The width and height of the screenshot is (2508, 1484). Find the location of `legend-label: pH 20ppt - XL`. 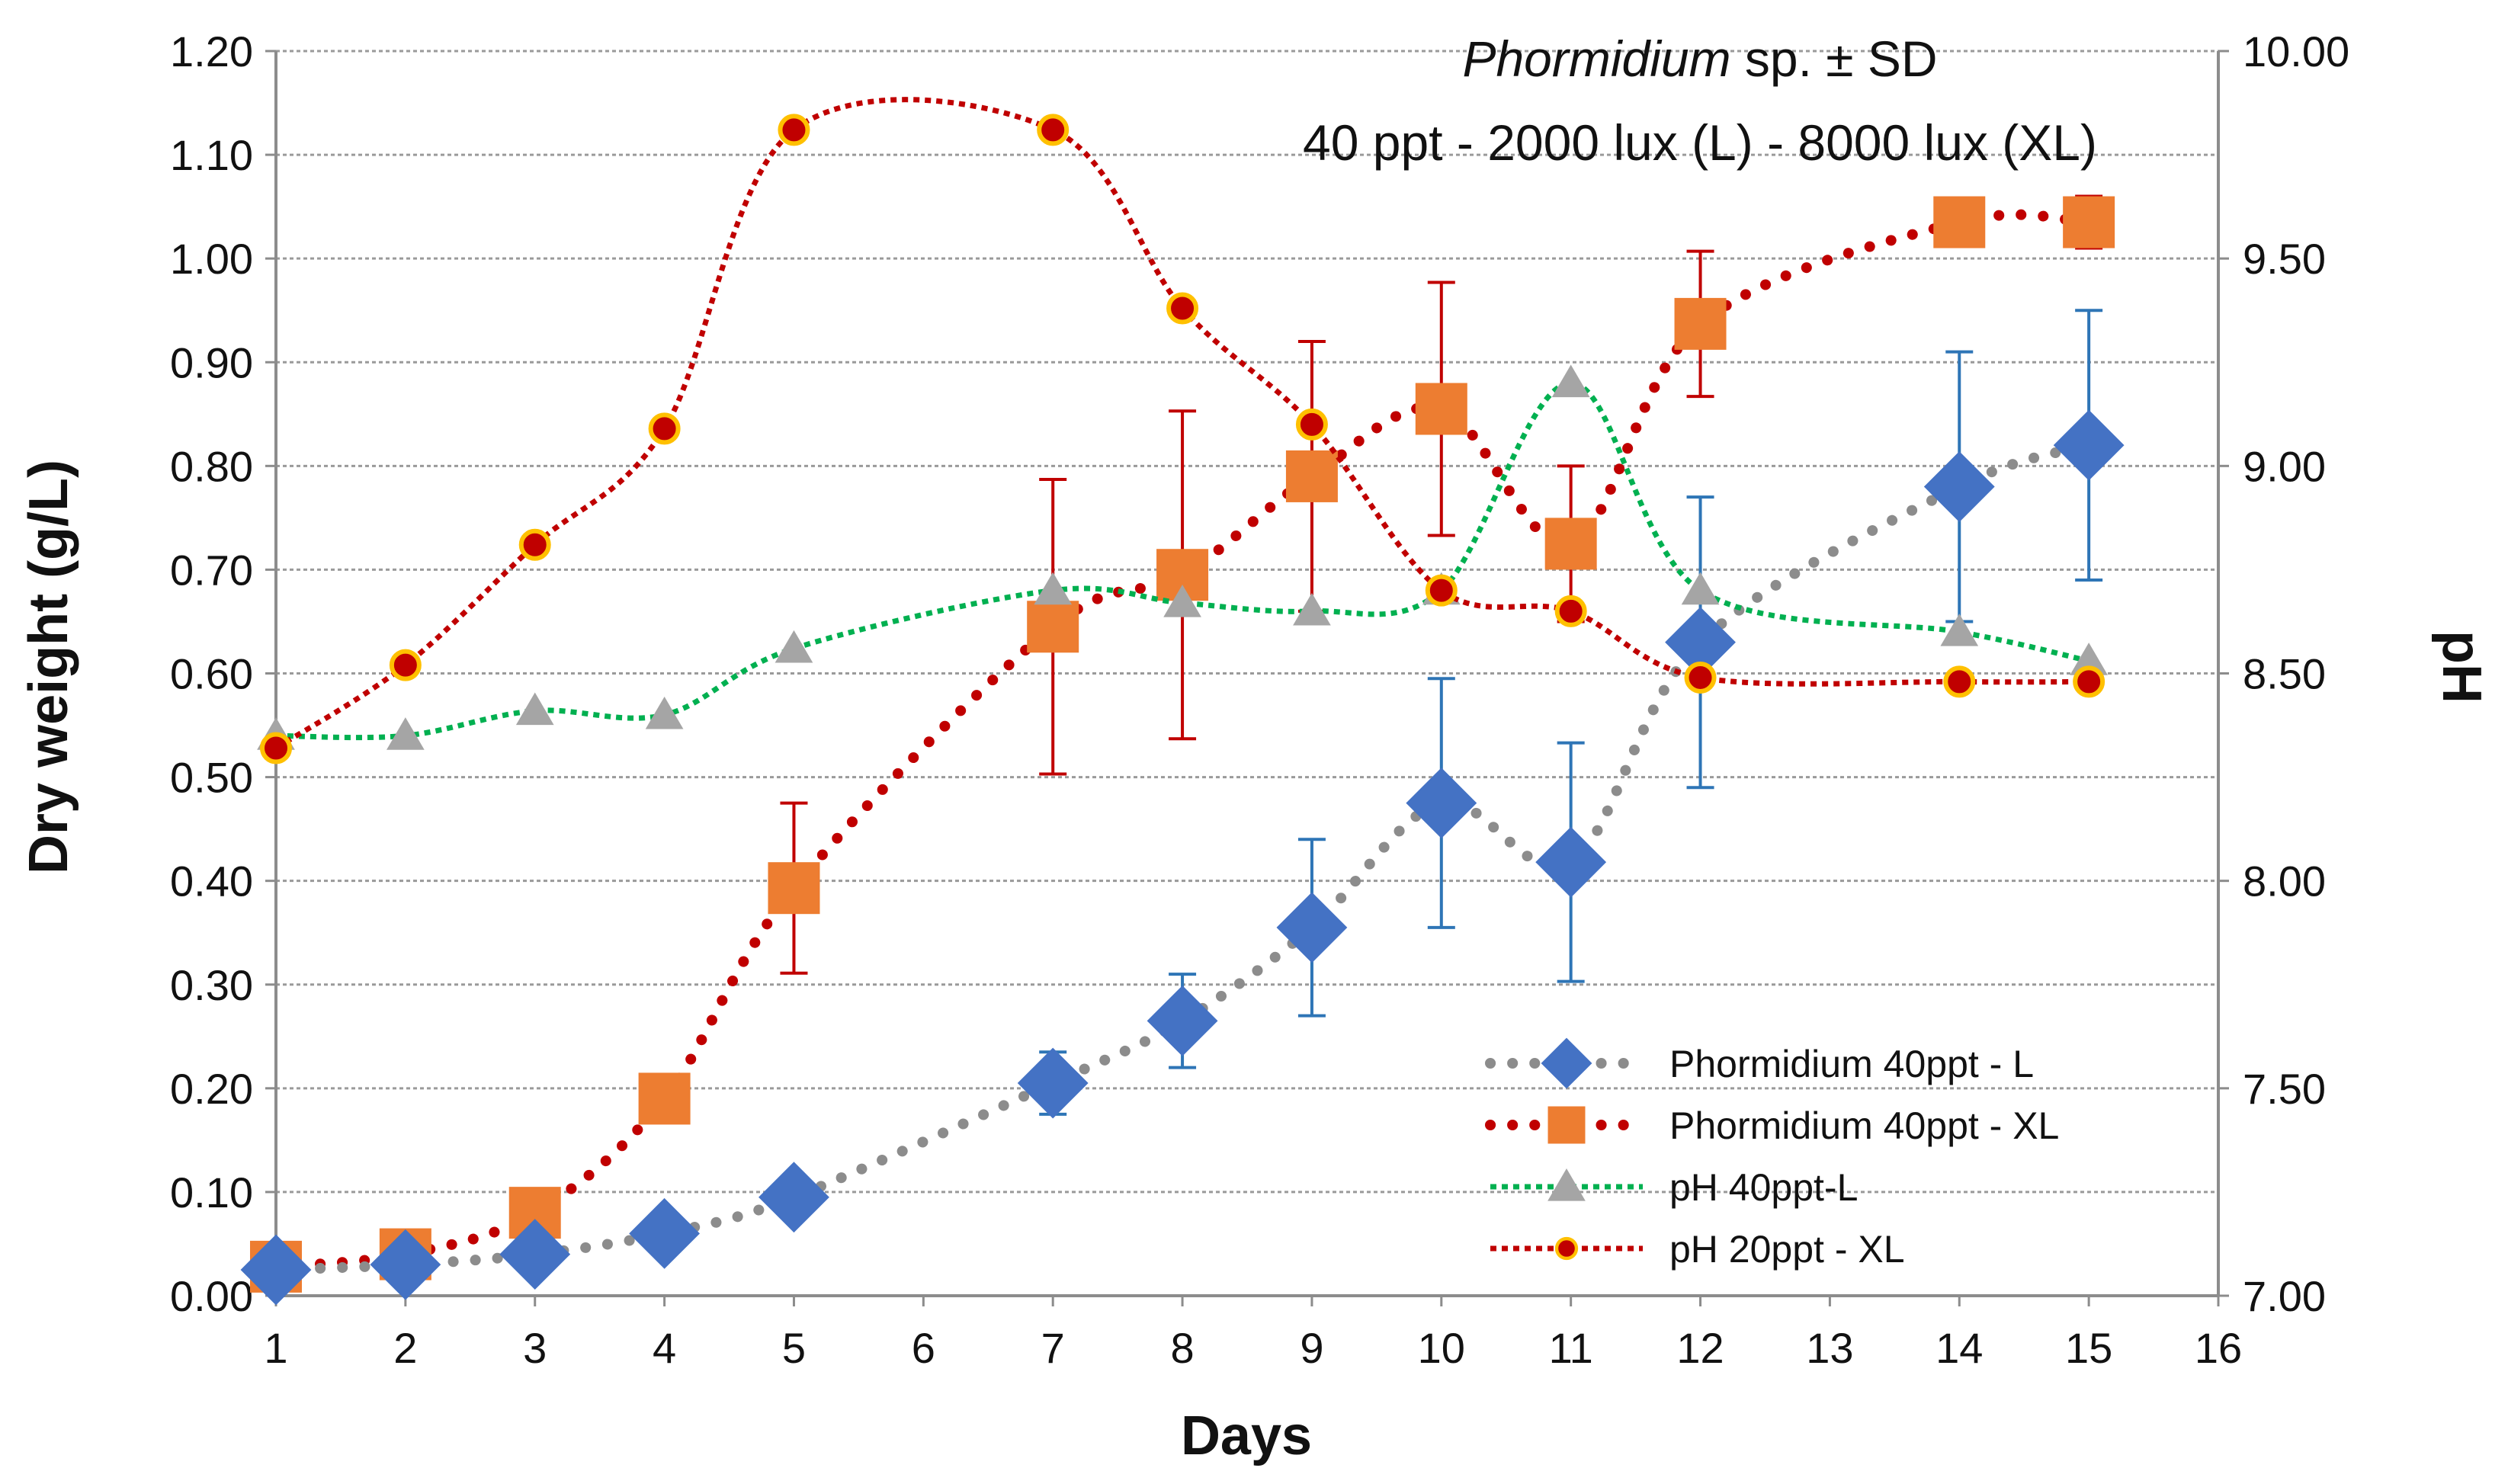

legend-label: pH 20ppt - XL is located at coordinates (1787, 1250).